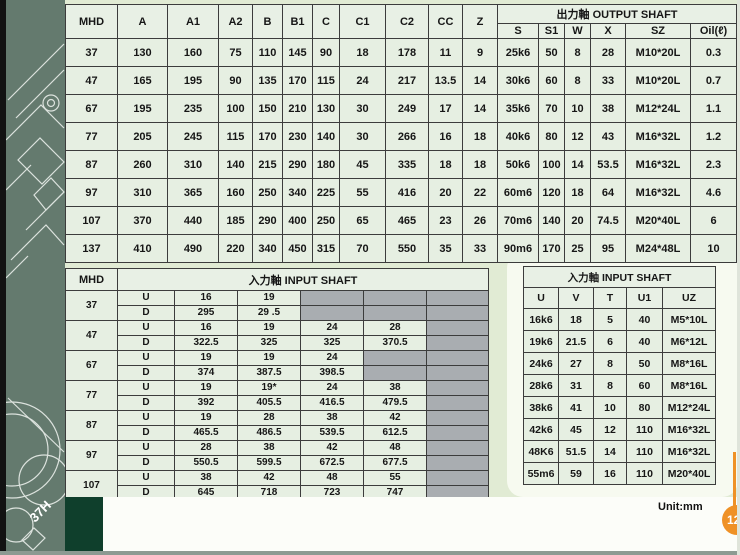 The width and height of the screenshot is (740, 555). Describe the element at coordinates (235, 136) in the screenshot. I see `table-cell: 115` at that location.